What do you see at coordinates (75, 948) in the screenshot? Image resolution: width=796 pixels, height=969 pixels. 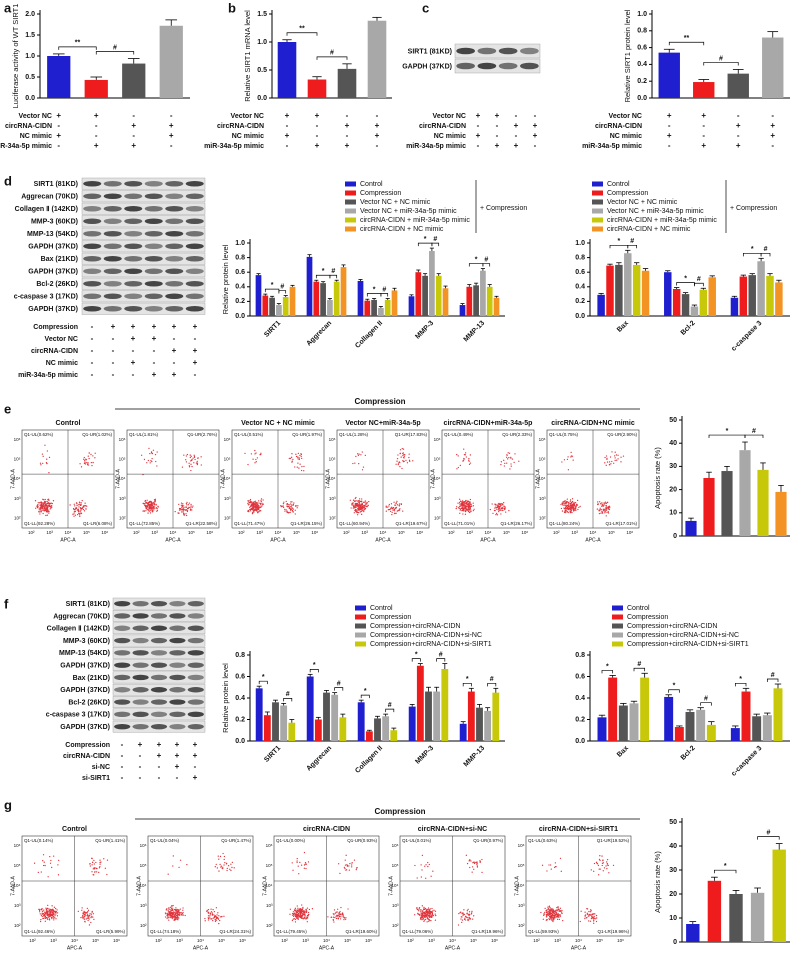 I see `x-axis-label: APC-A` at bounding box center [75, 948].